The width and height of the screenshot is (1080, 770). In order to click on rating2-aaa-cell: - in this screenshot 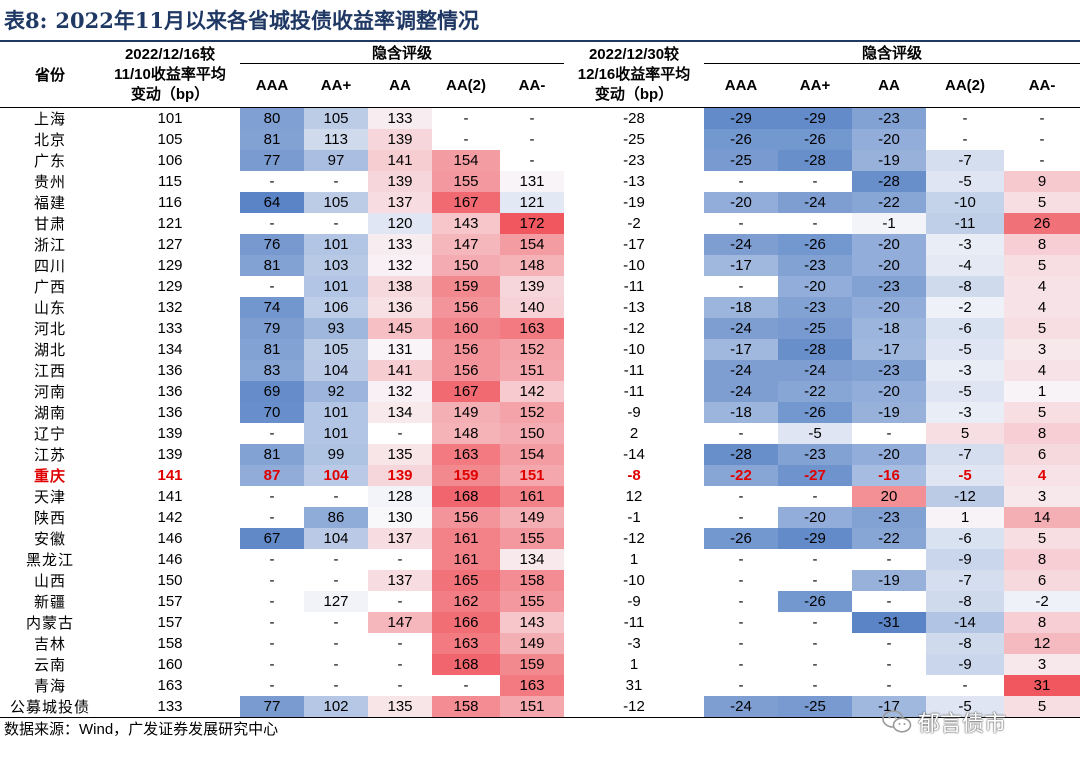, I will do `click(741, 496)`.